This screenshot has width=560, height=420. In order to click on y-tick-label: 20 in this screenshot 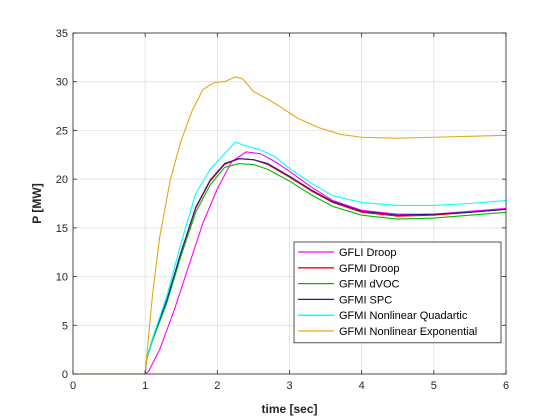, I will do `click(62, 180)`.